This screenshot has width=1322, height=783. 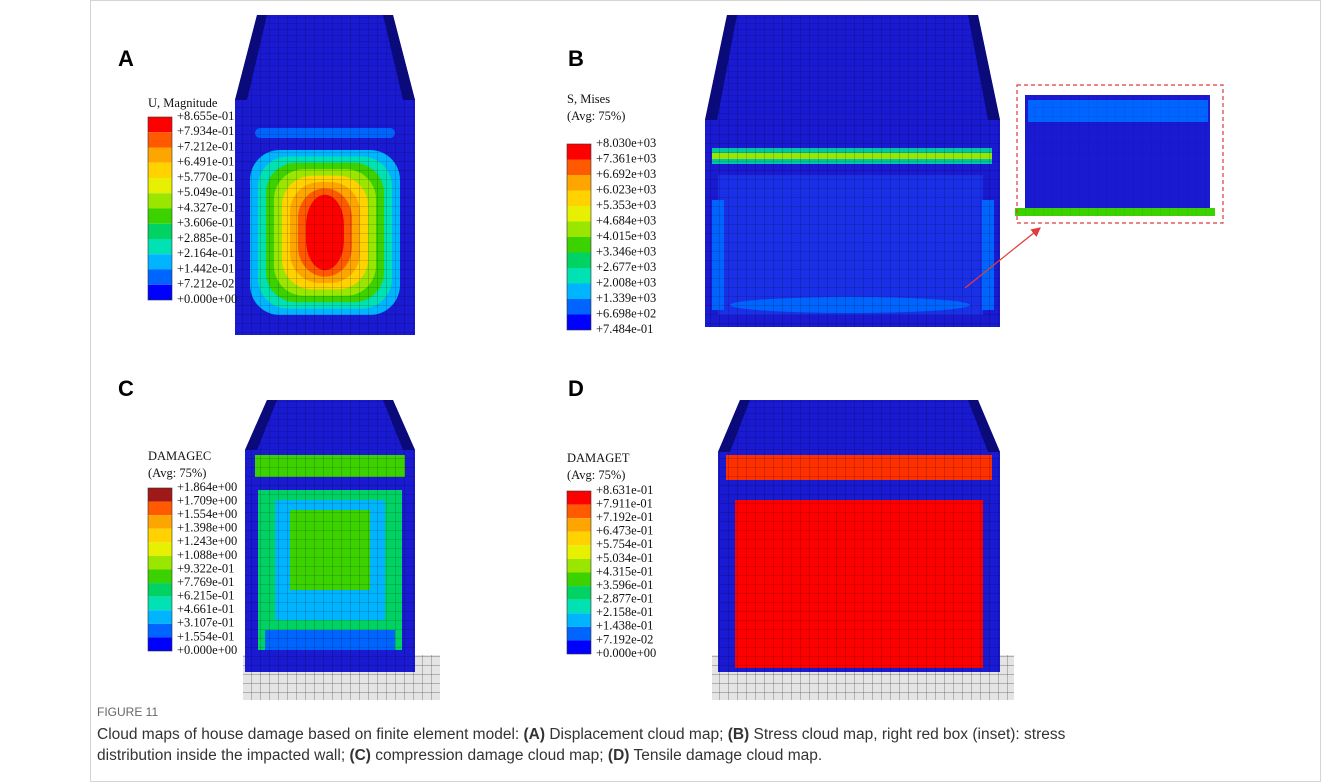 What do you see at coordinates (205, 568) in the screenshot?
I see `legend-value: +9.322e-01` at bounding box center [205, 568].